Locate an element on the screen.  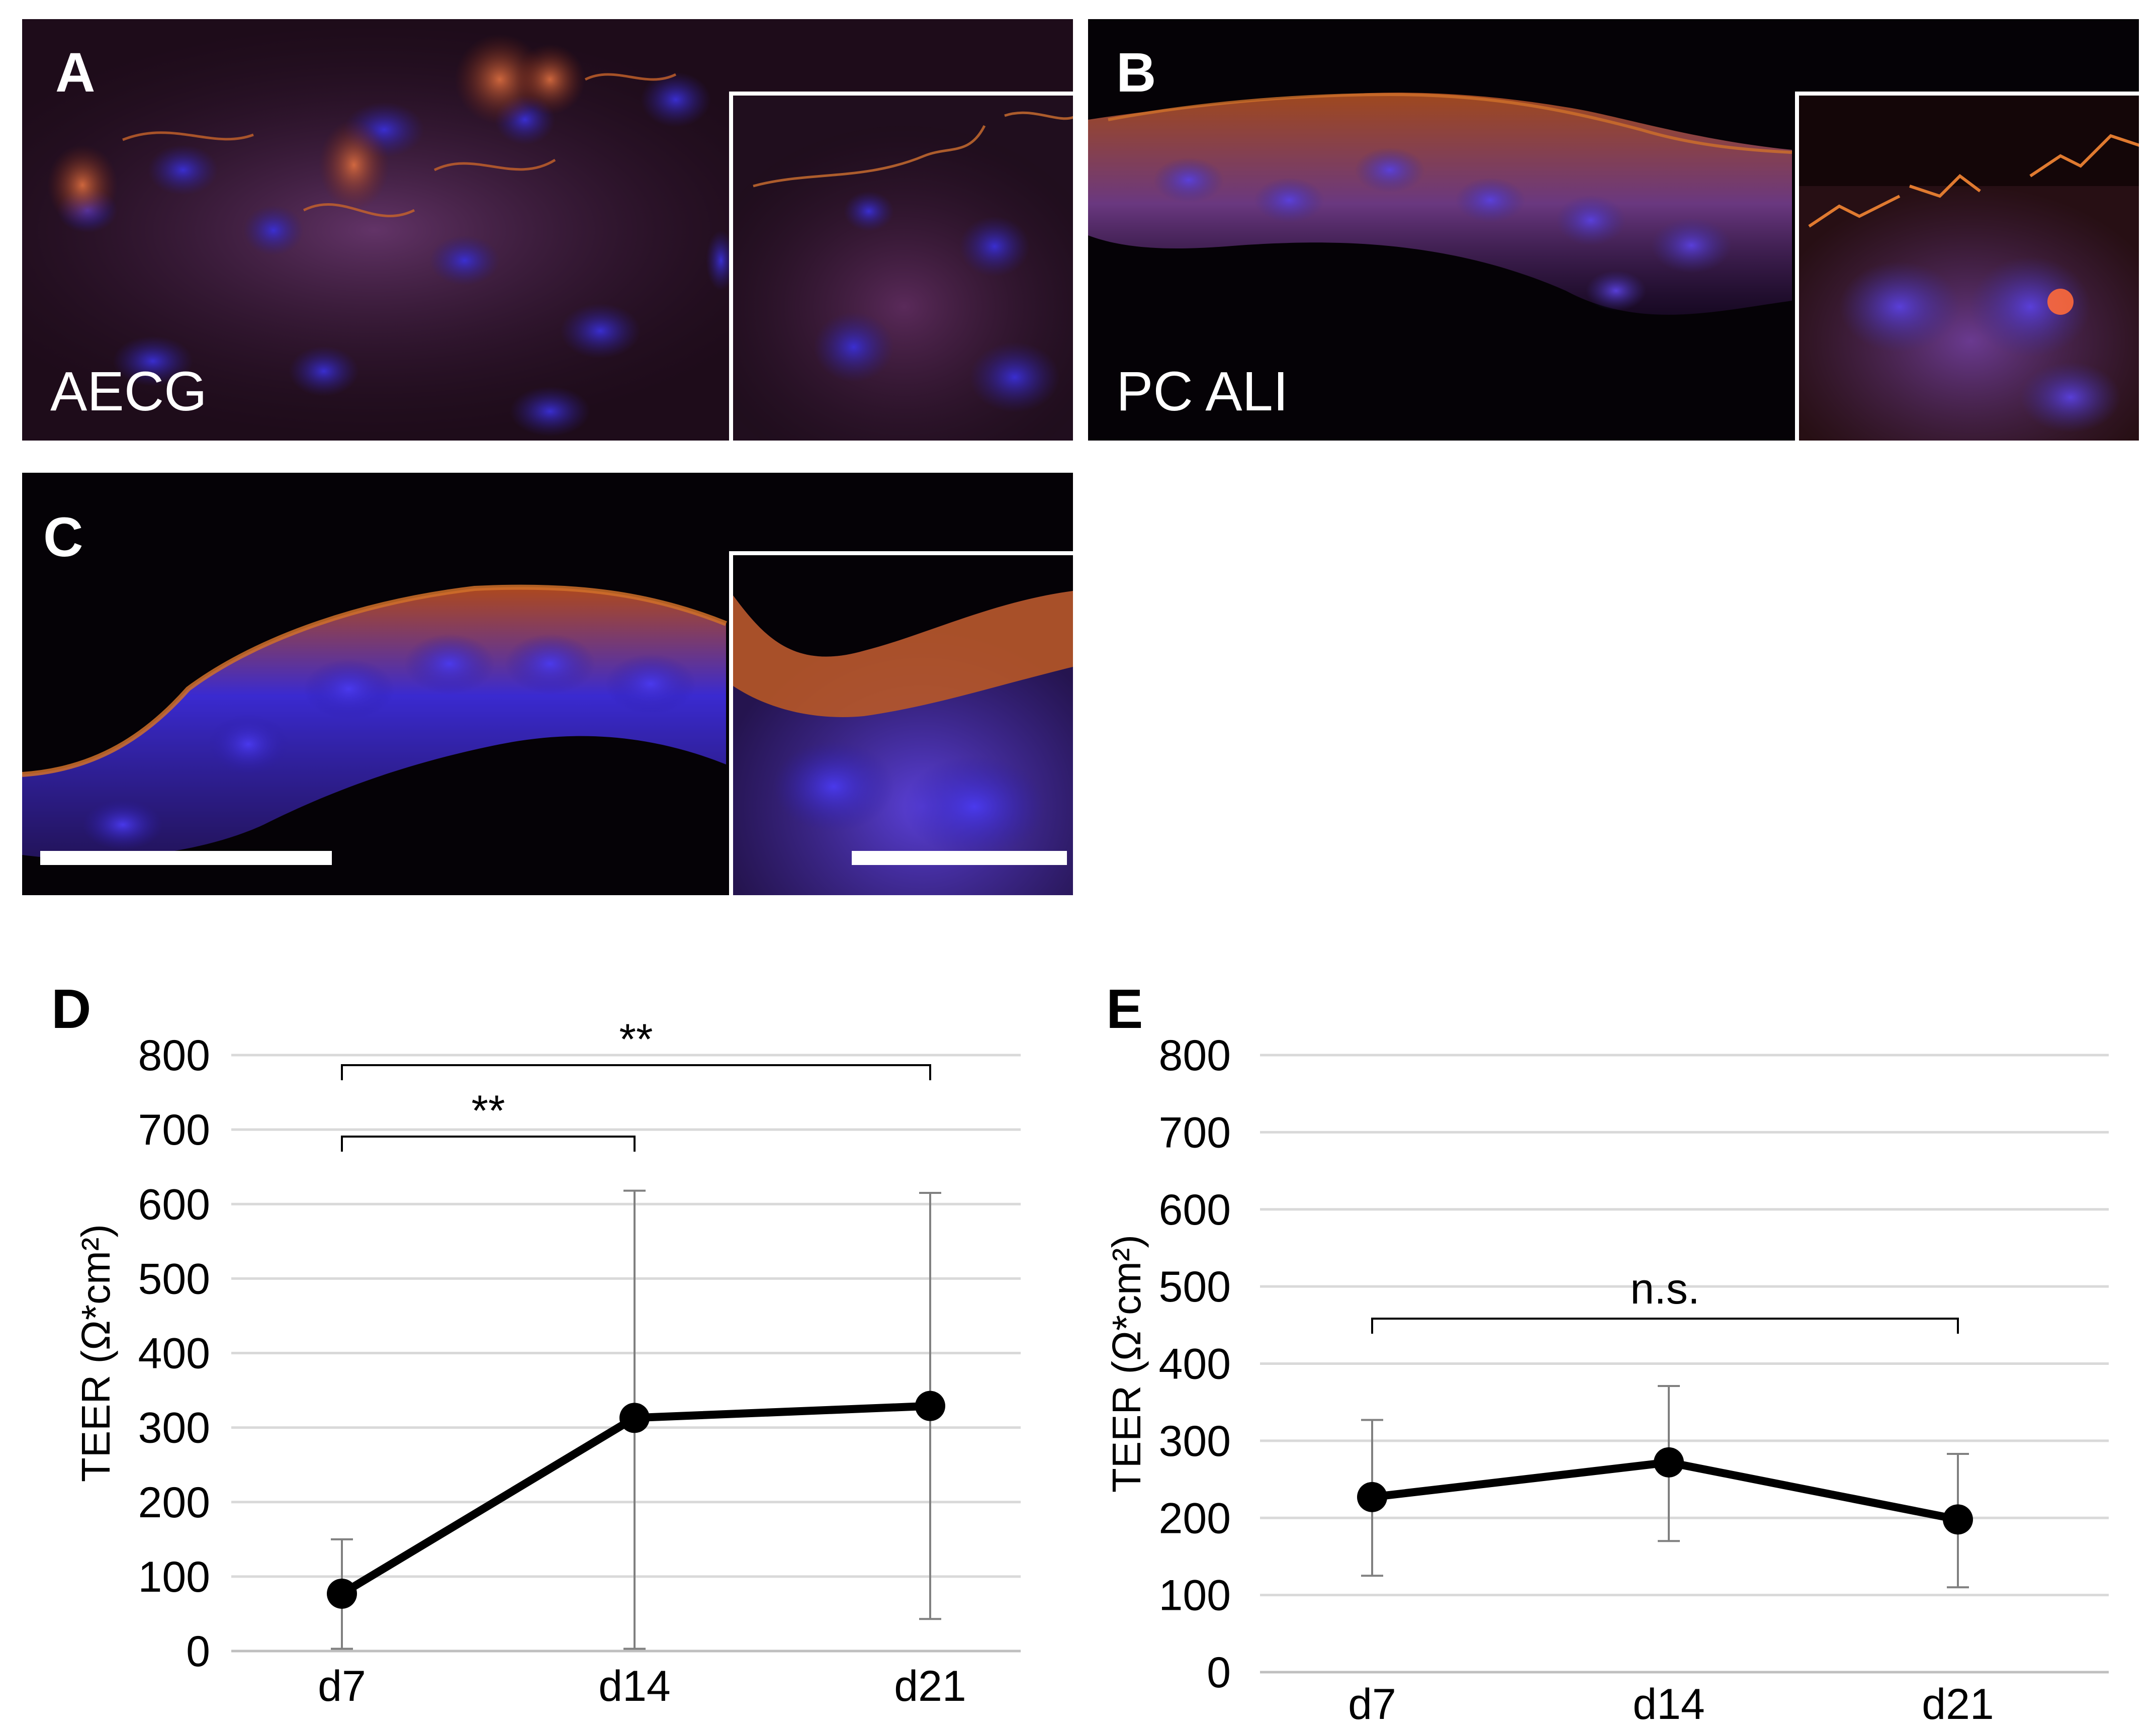
micrograph-c-inset is located at coordinates (901, 723).